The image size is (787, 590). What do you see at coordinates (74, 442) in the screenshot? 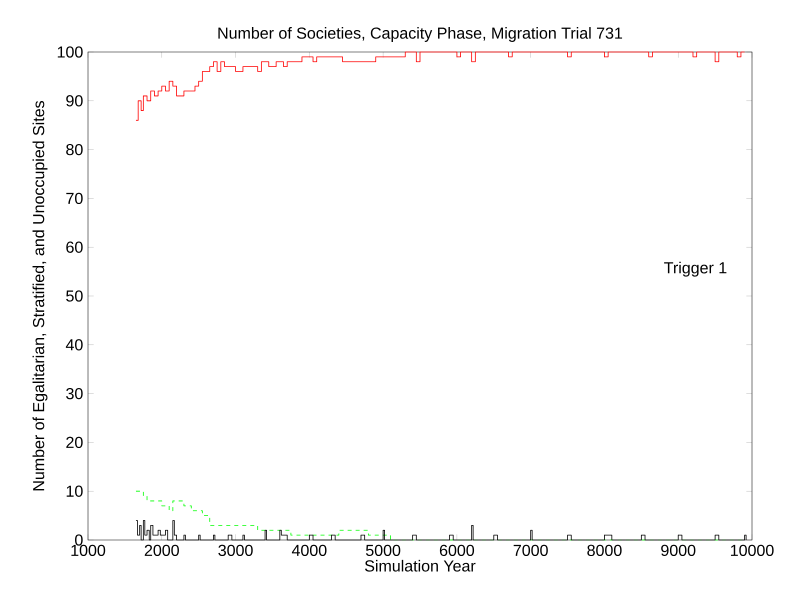
I see `y-tick-label: 20` at bounding box center [74, 442].